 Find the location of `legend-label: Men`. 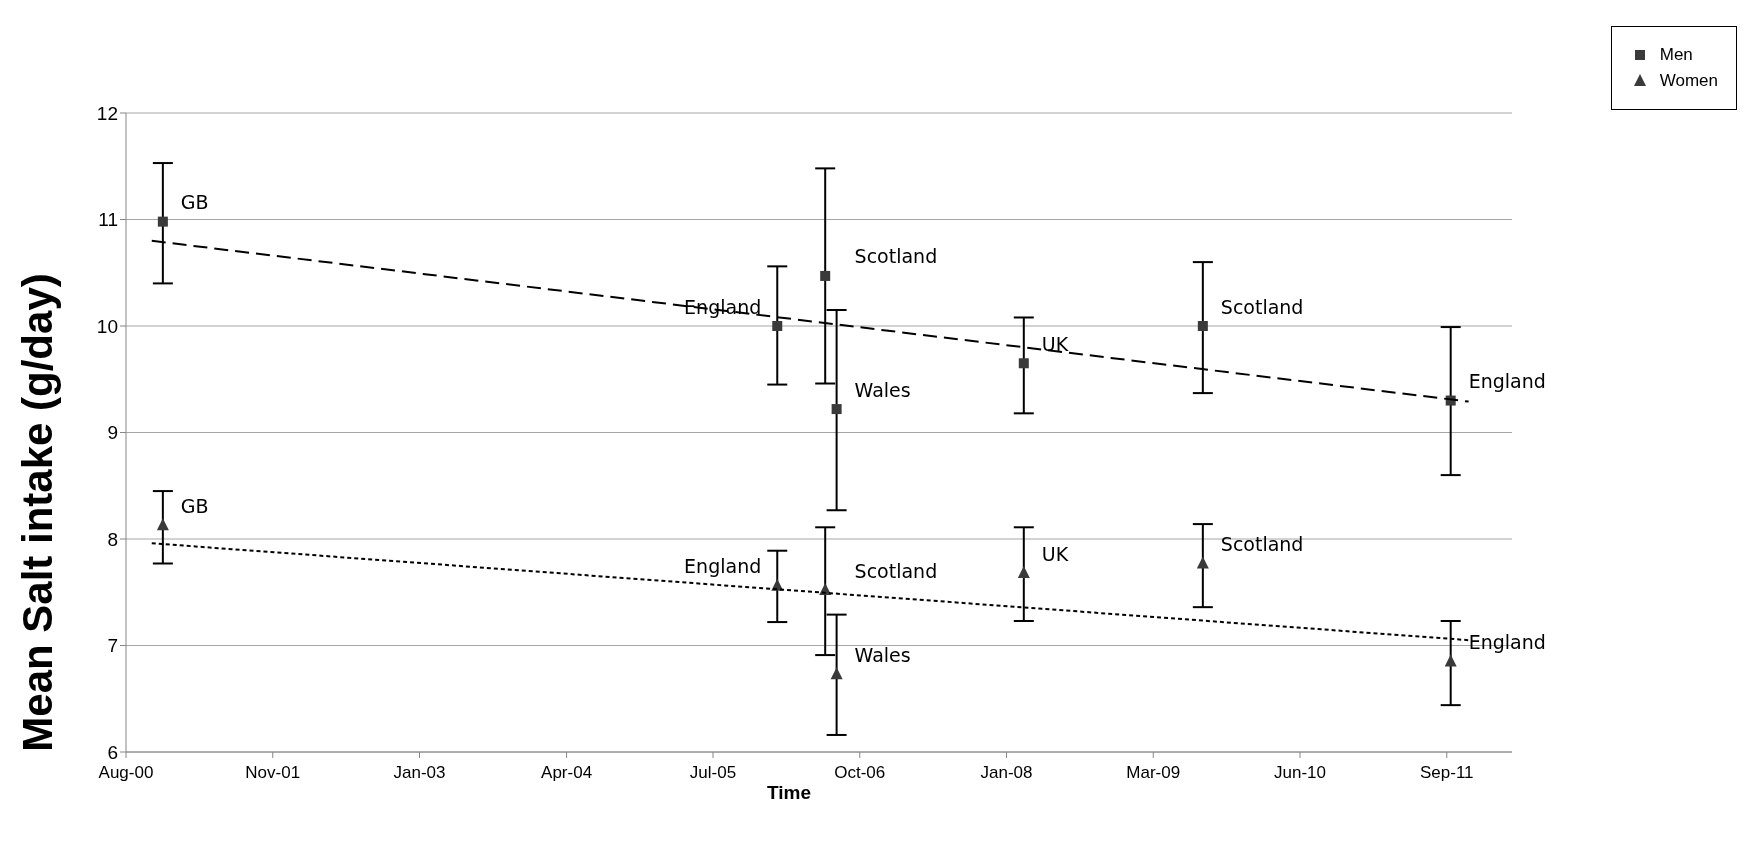

legend-label: Men is located at coordinates (1676, 55).